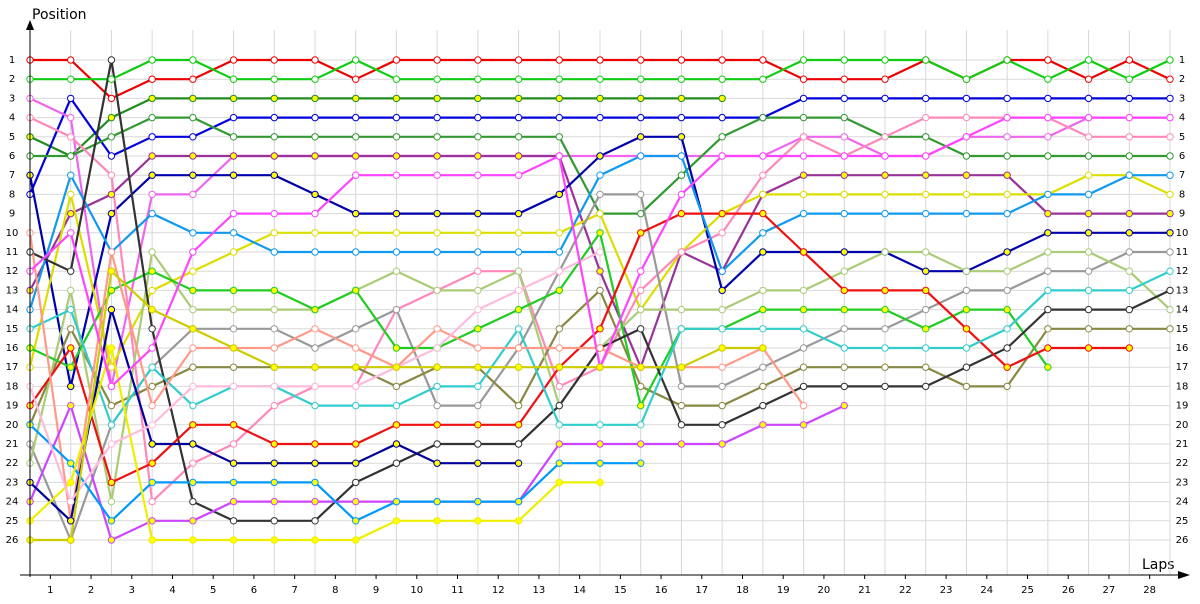 This screenshot has height=604, width=1200. Describe the element at coordinates (12, 463) in the screenshot. I see `y-tick-label: 22` at that location.